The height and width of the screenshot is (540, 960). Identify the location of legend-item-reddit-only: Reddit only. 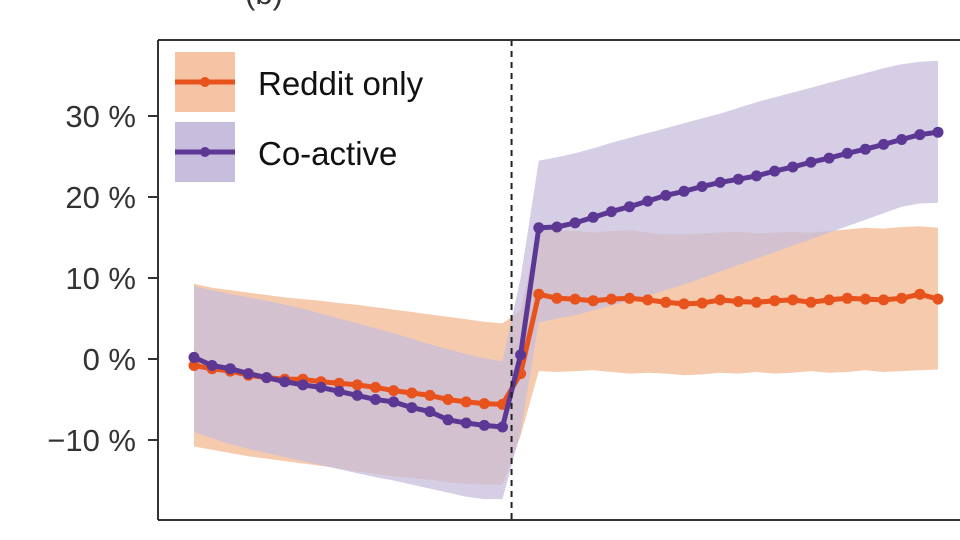
(299, 82).